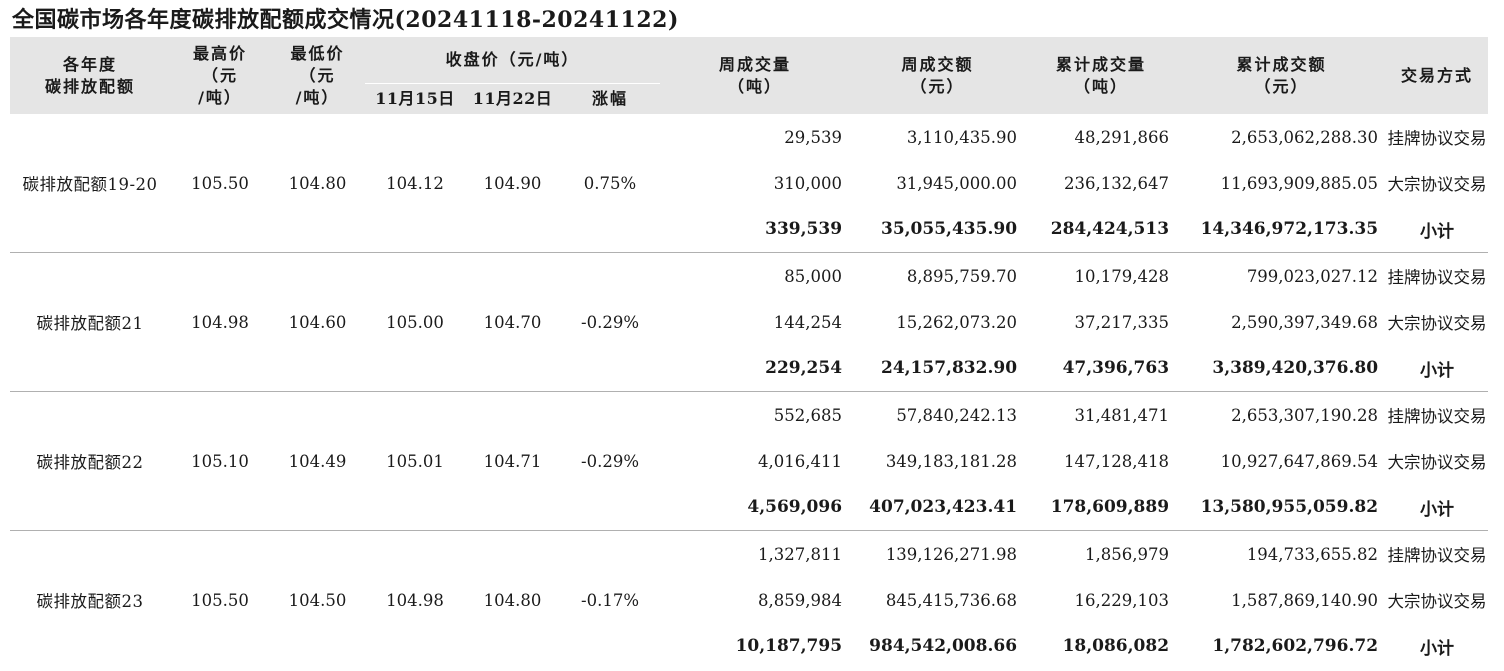 The width and height of the screenshot is (1504, 671). What do you see at coordinates (1295, 646) in the screenshot?
I see `cum-amount-cell: 1,782,602,796.72` at bounding box center [1295, 646].